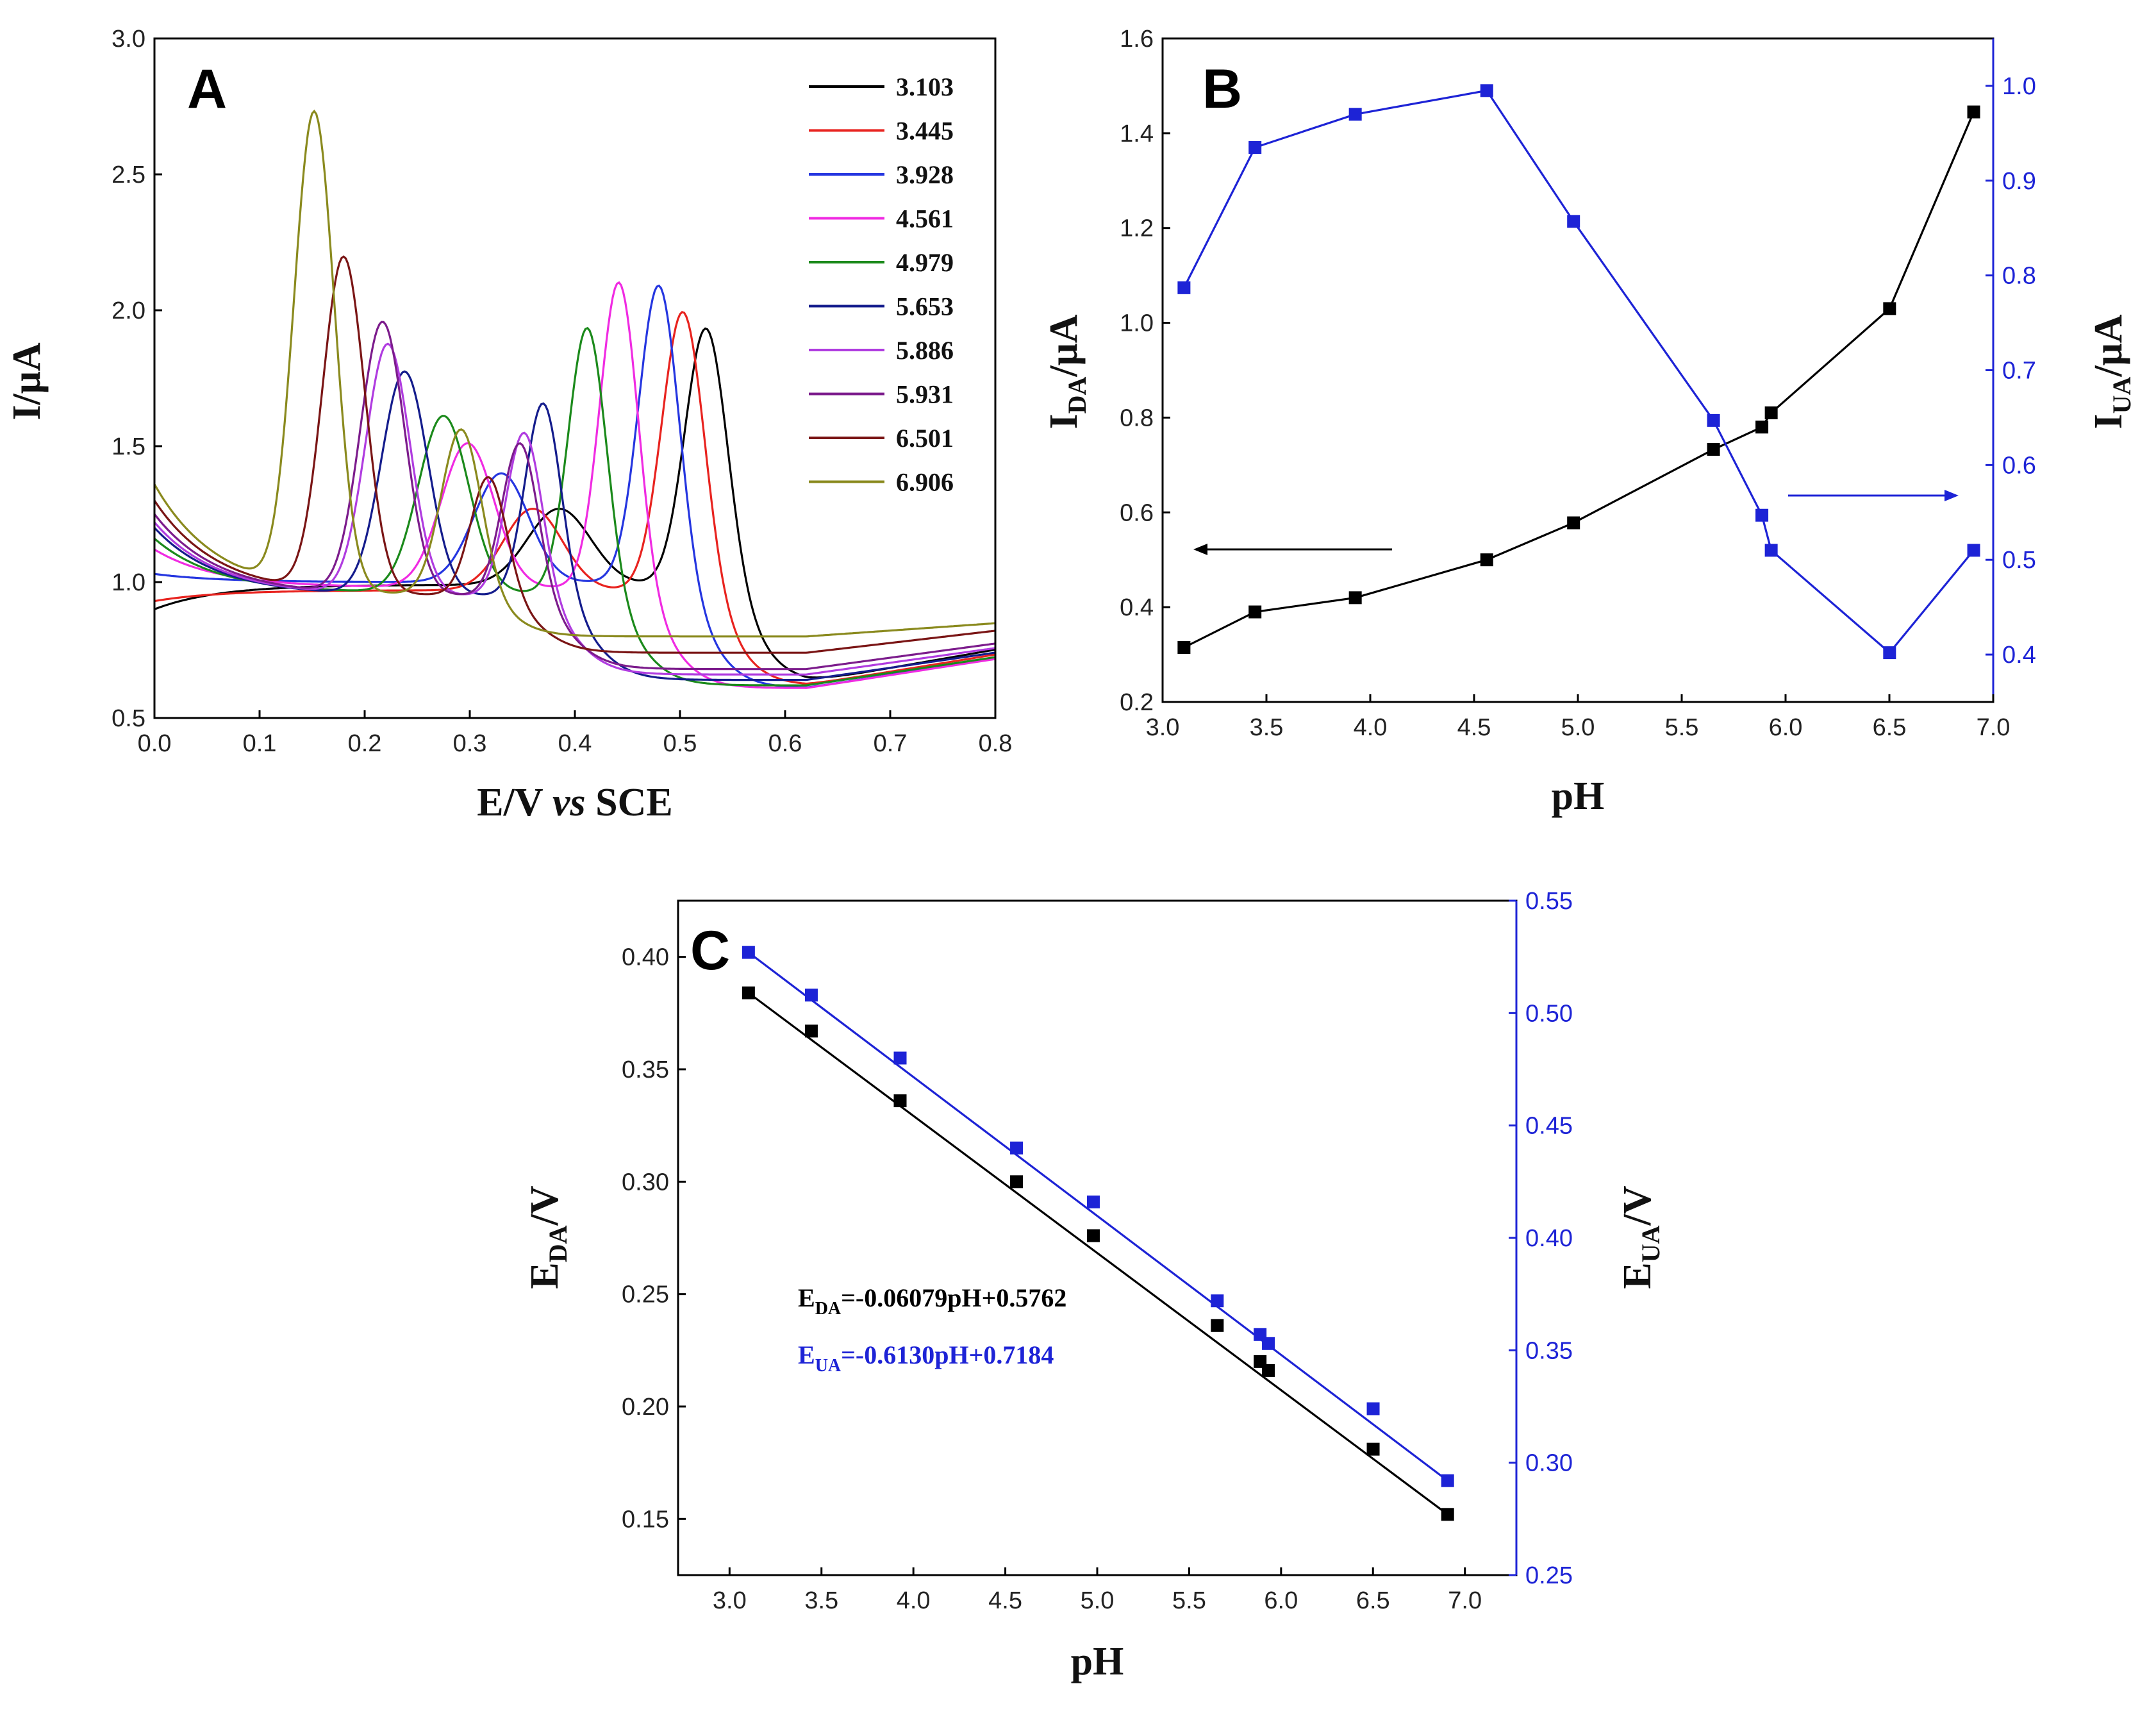 The image size is (2156, 1711). I want to click on b-left-tick-label: 0.6, so click(1137, 512).